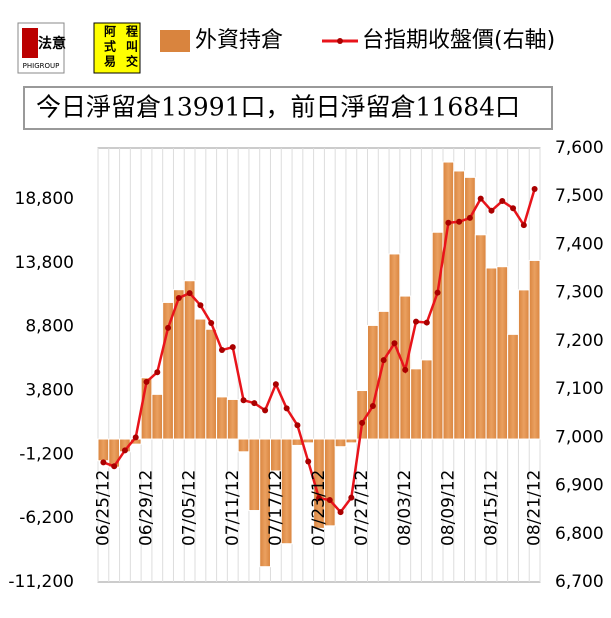  I want to click on y-tick-label: 13,800, so click(44, 263).